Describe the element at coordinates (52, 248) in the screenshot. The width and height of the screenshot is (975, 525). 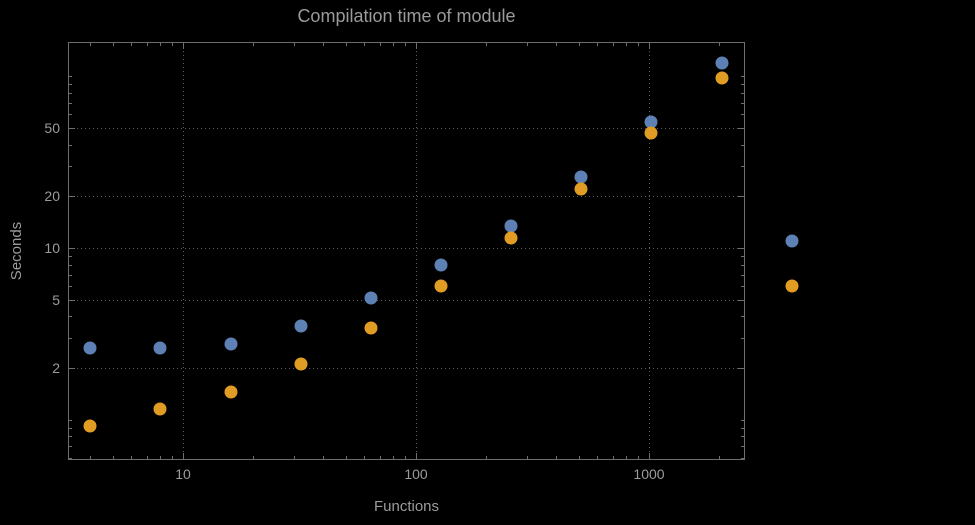
I see `y-tick-label: 10` at that location.